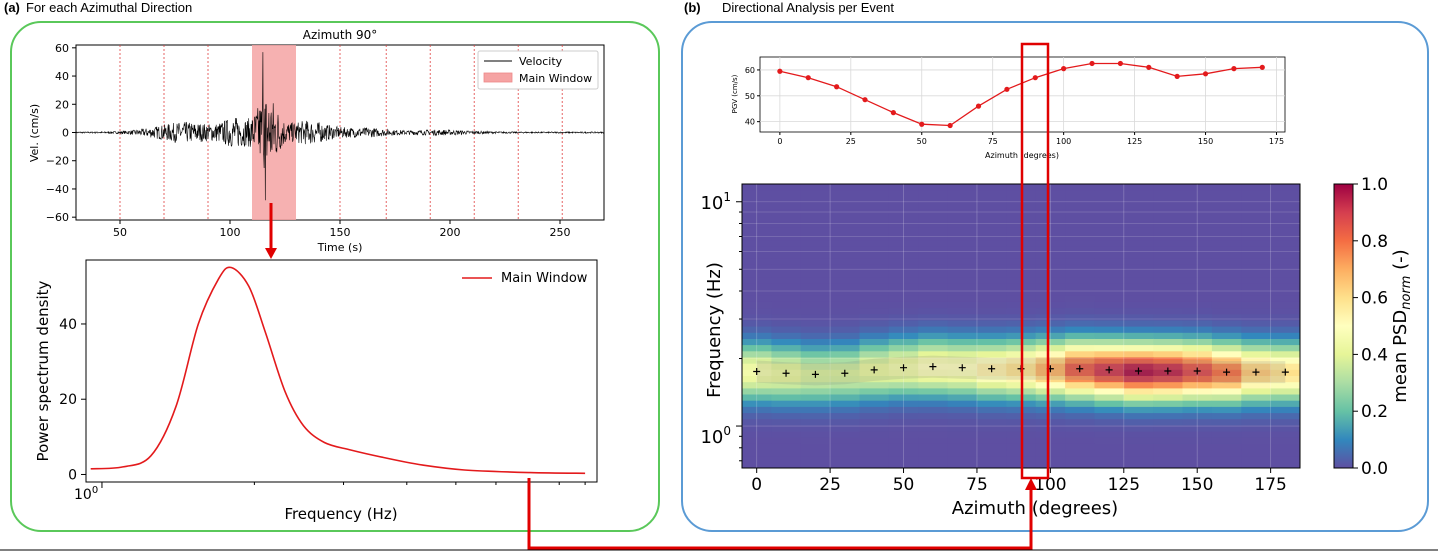 Image resolution: width=1438 pixels, height=551 pixels. What do you see at coordinates (57, 161) in the screenshot?
I see `velocity-y-tick-label: −20` at bounding box center [57, 161].